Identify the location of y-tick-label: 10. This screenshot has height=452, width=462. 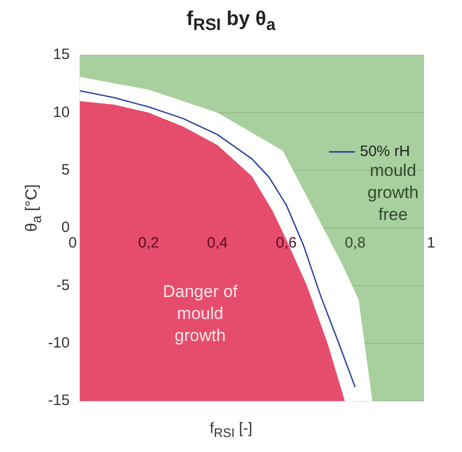
(61, 112).